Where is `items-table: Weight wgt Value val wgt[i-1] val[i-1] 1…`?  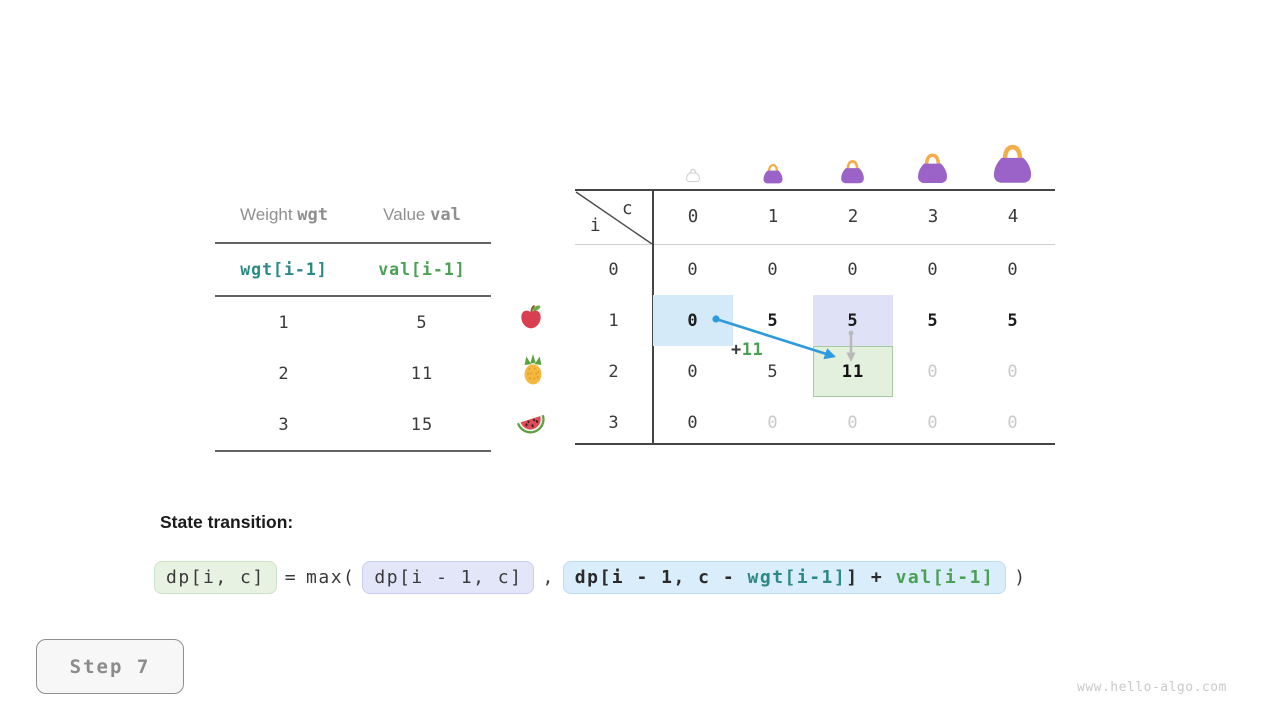 items-table: Weight wgt Value val wgt[i-1] val[i-1] 1… is located at coordinates (353, 320).